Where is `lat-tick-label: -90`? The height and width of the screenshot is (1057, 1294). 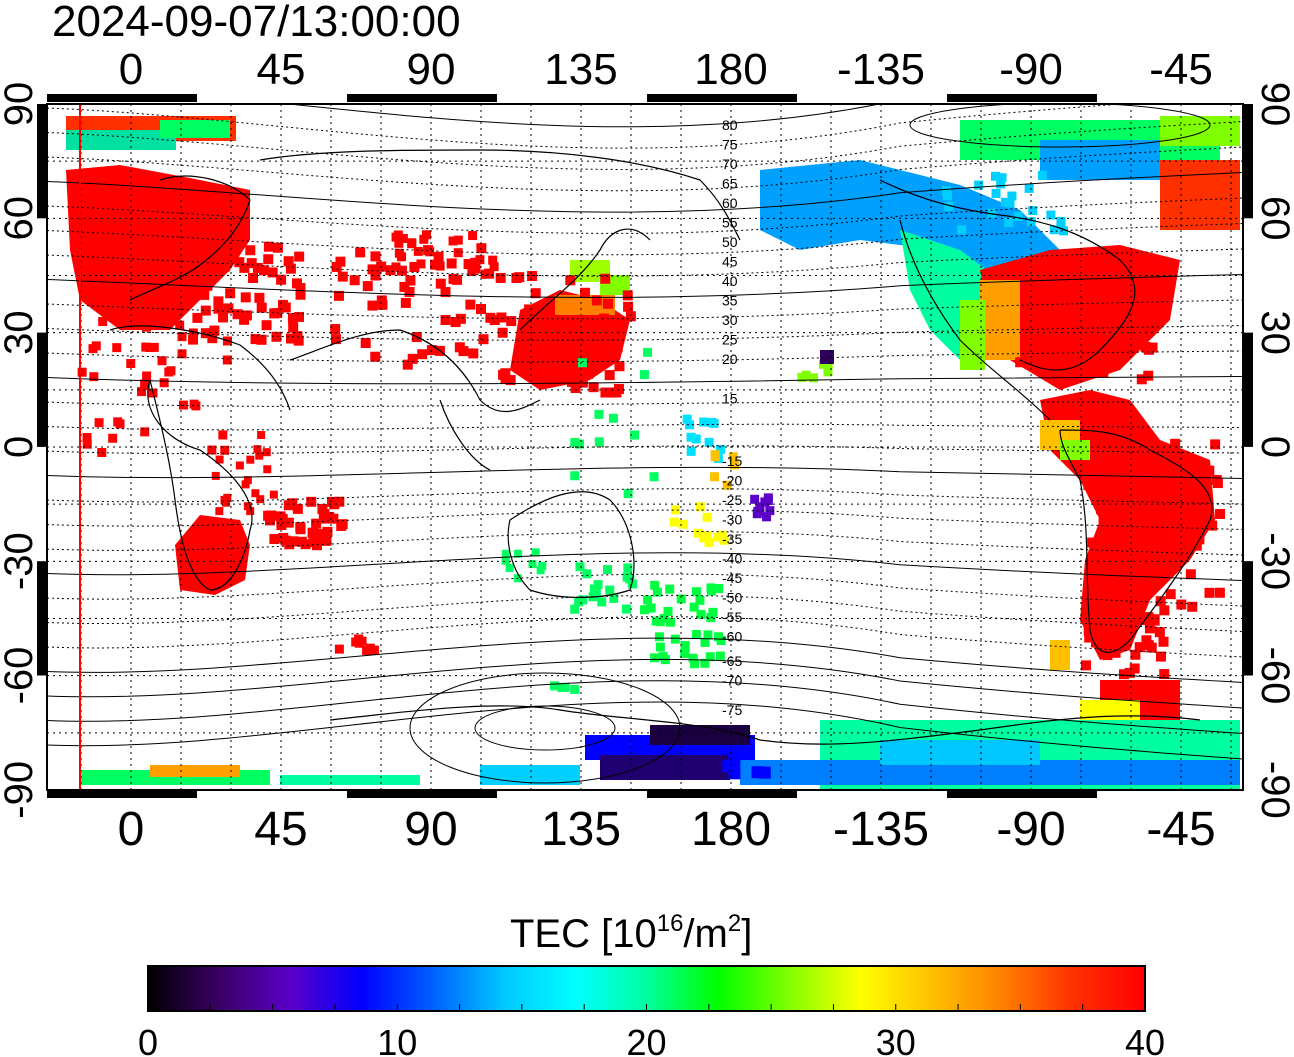
lat-tick-label: -90 is located at coordinates (20, 790).